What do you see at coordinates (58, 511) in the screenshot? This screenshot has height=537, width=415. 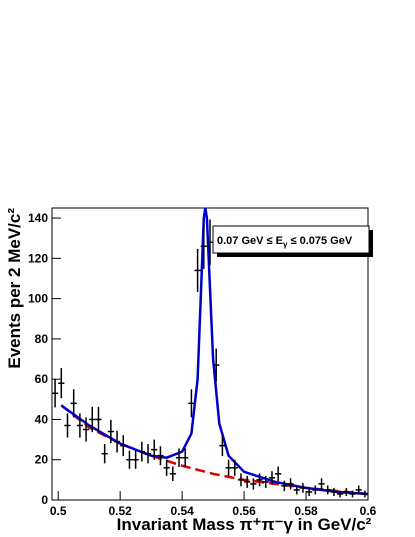 I see `x-tick-label: 0.5` at bounding box center [58, 511].